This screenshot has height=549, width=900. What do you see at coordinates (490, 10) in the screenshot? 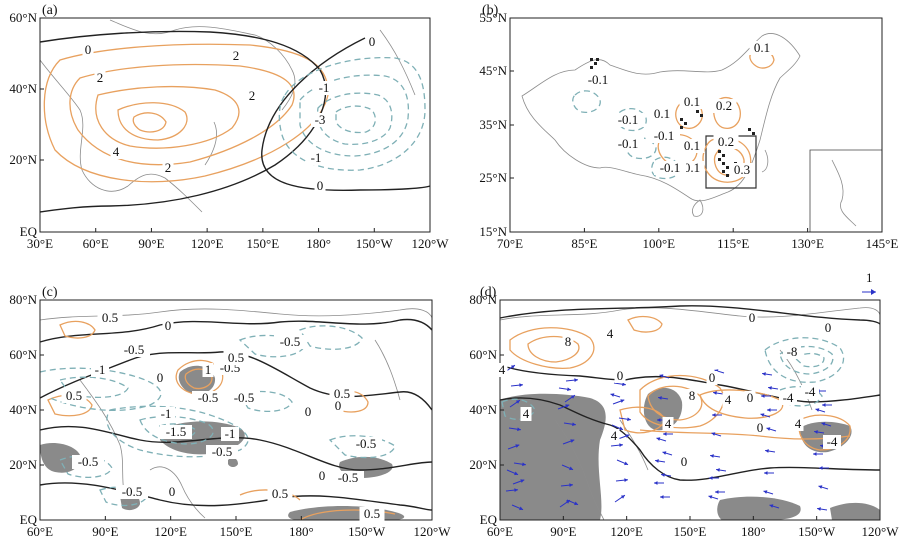
I see `panel-b-label: (b)` at bounding box center [490, 10].